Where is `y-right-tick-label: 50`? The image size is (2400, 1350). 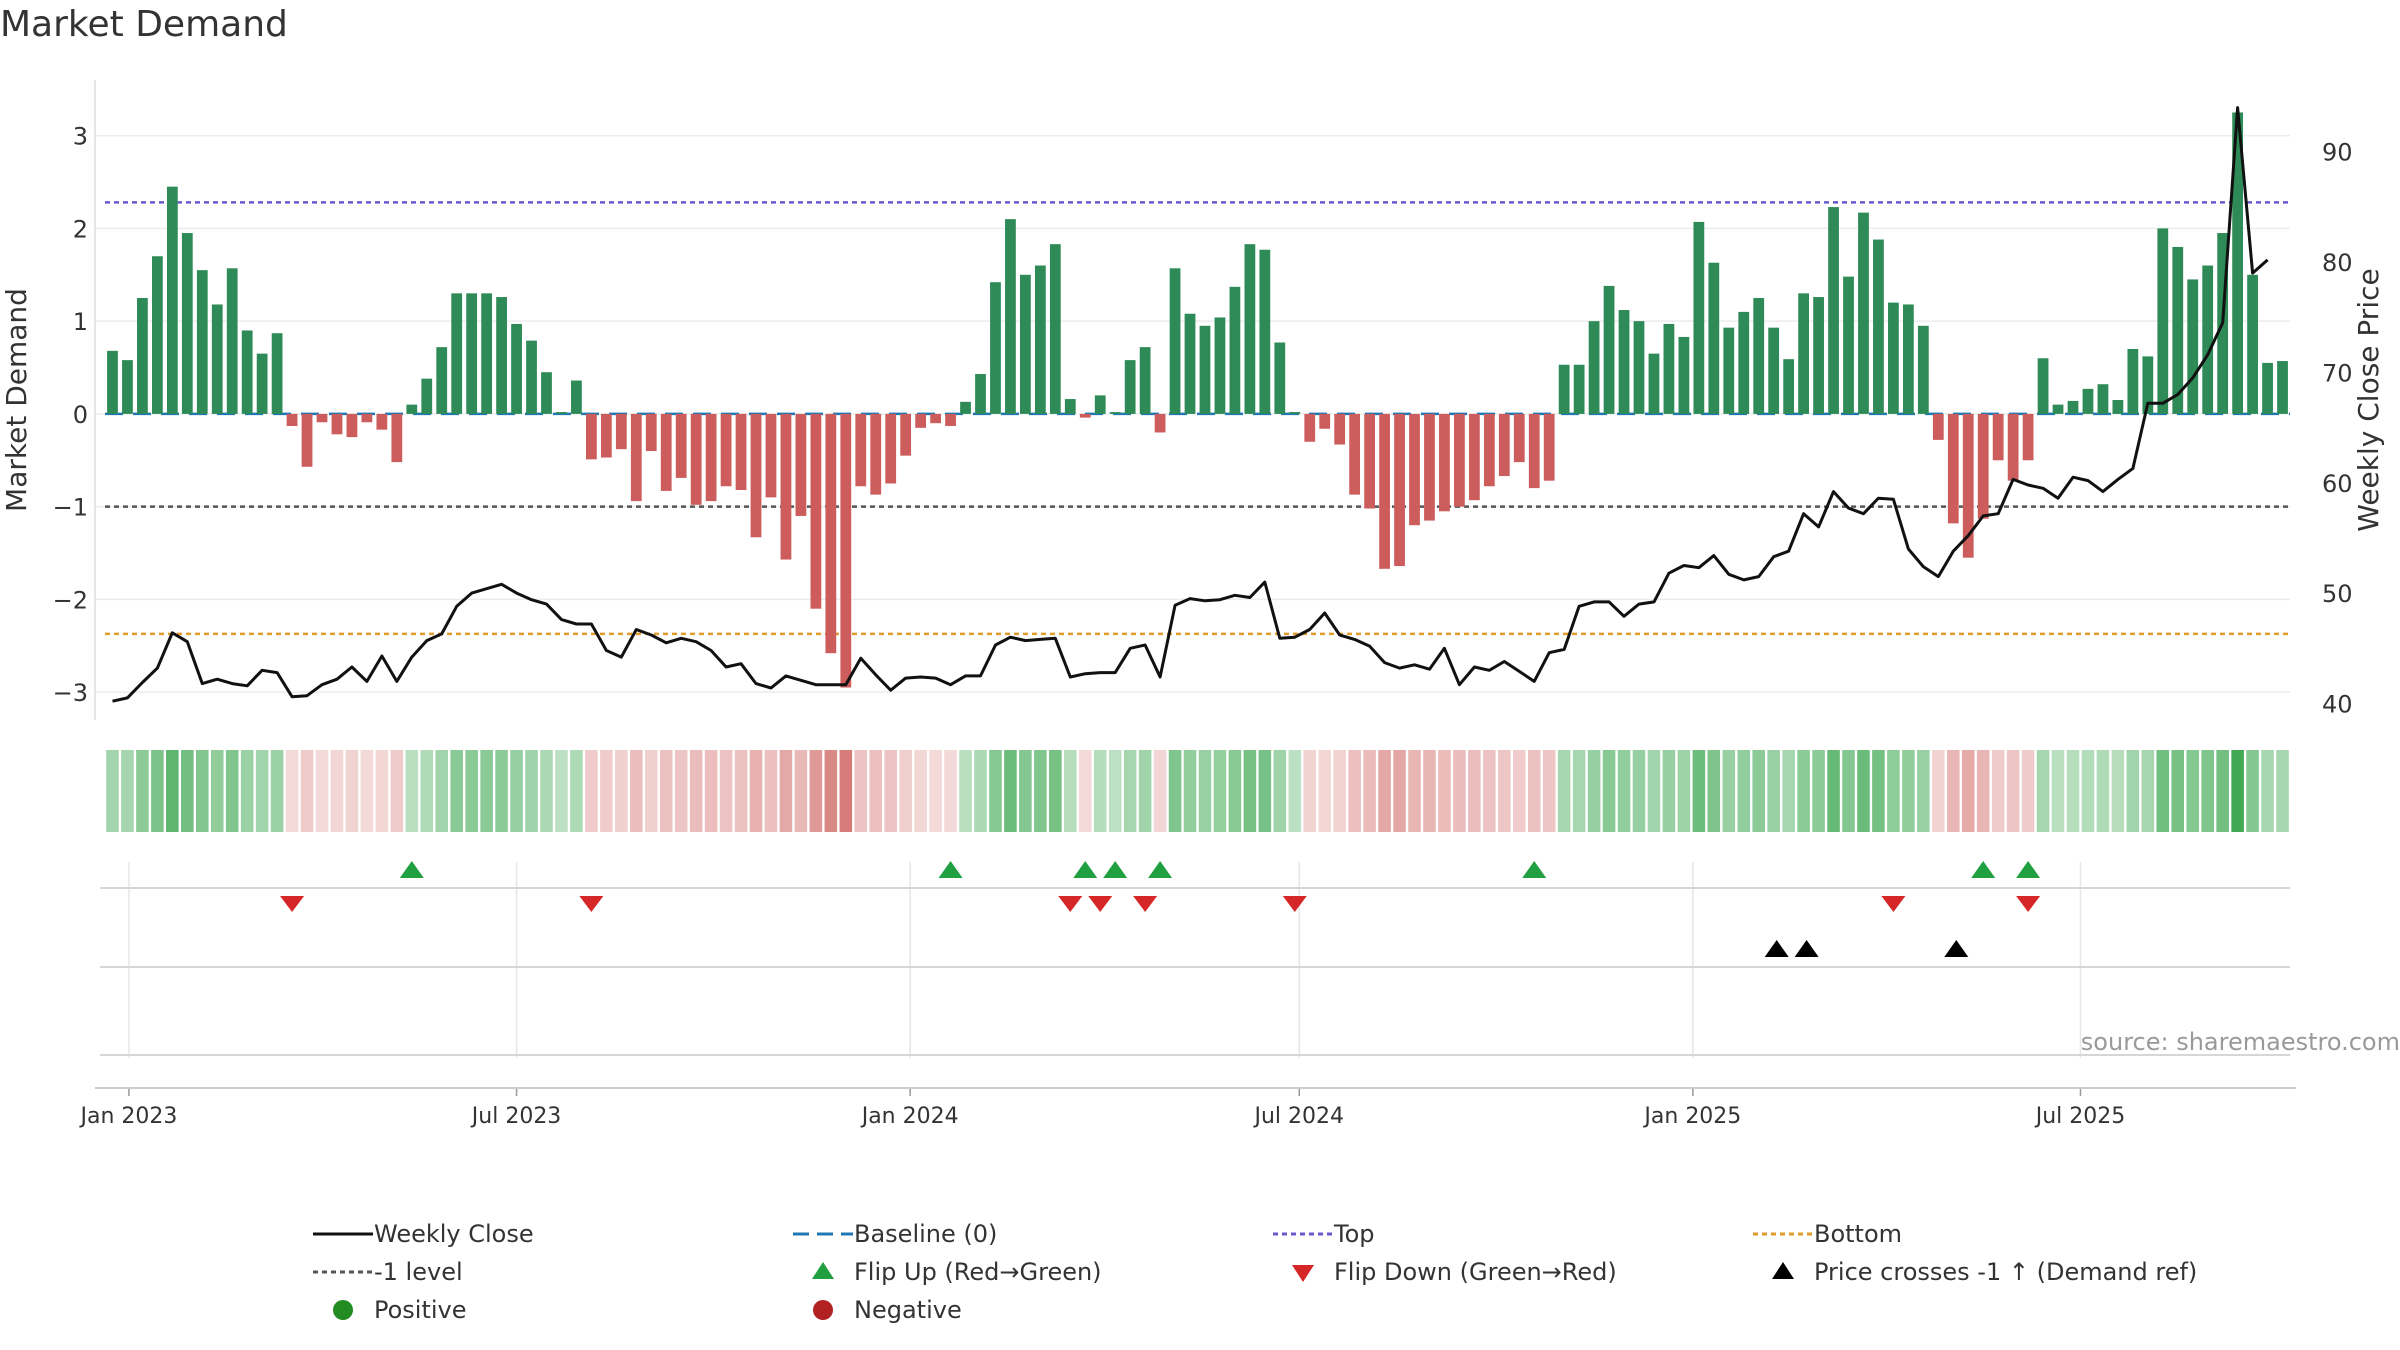 y-right-tick-label: 50 is located at coordinates (2337, 594).